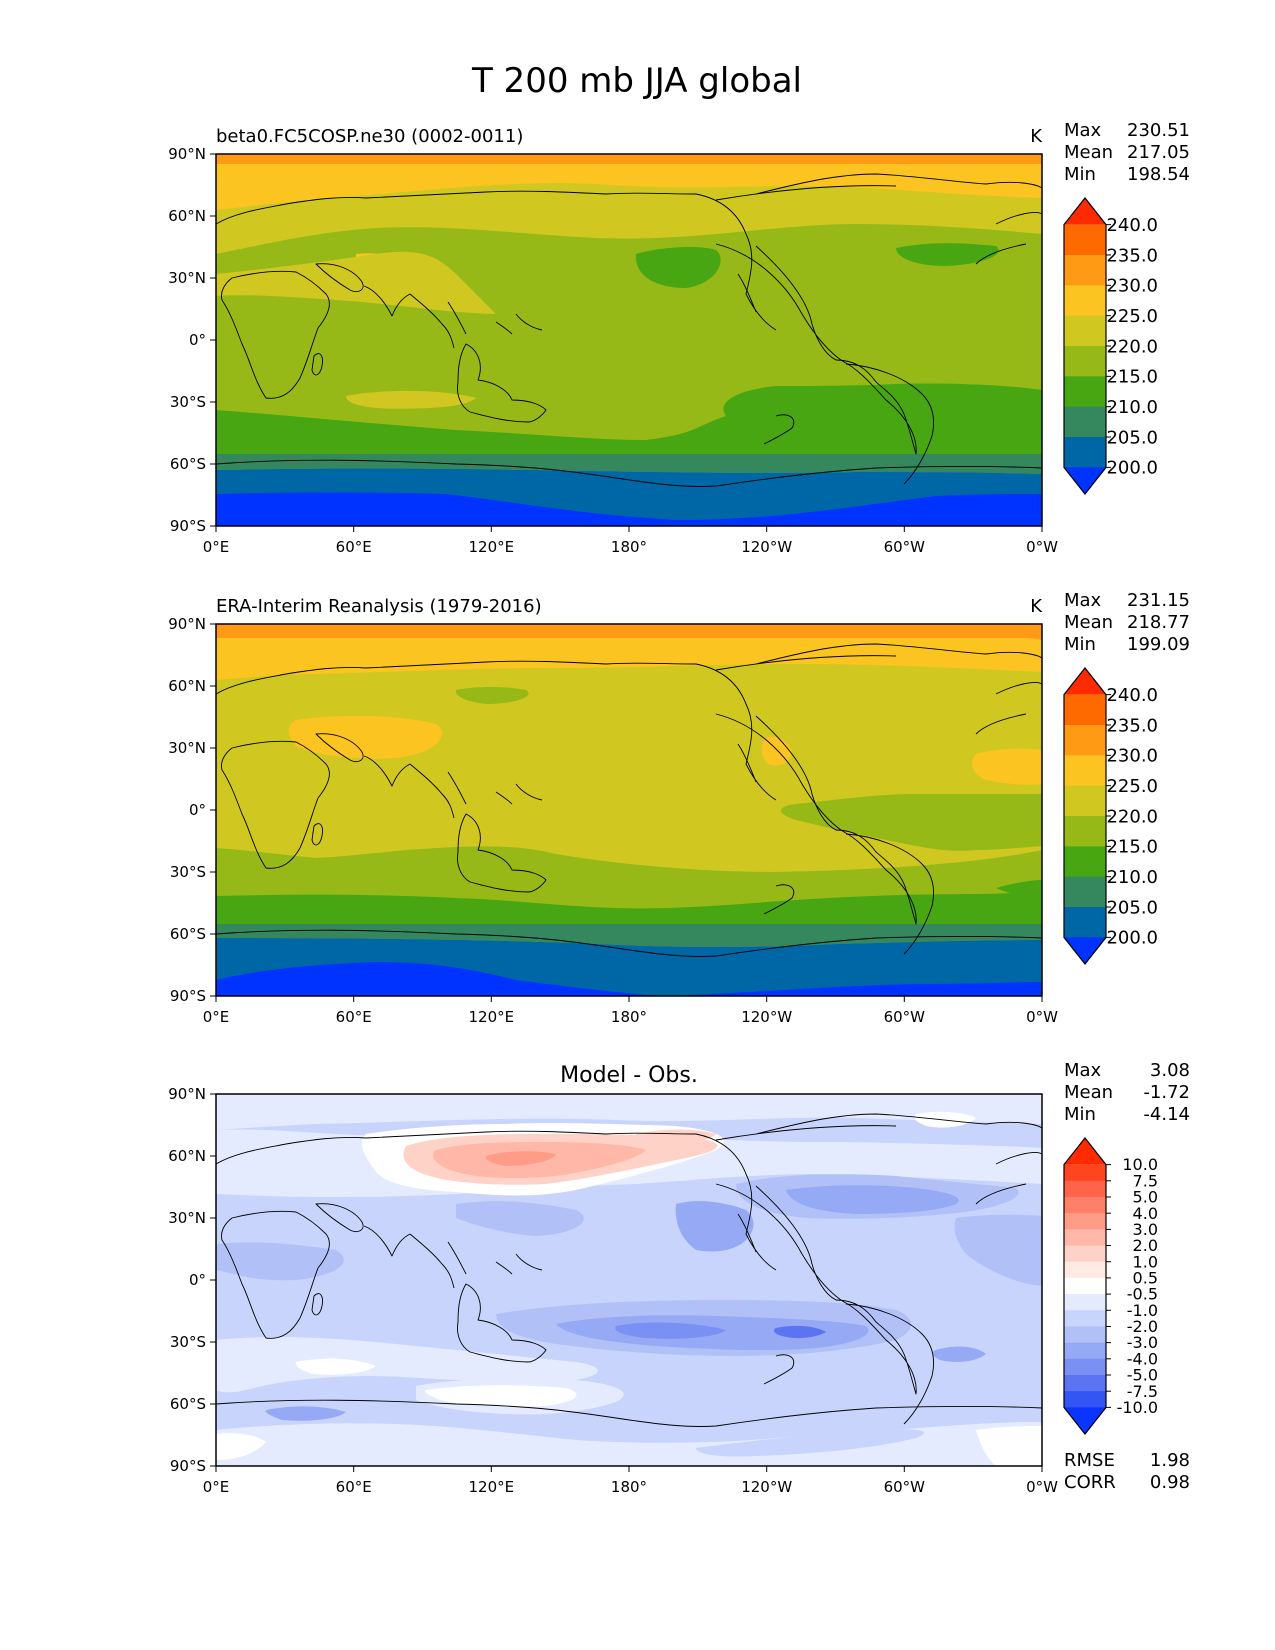 This screenshot has height=1650, width=1275. Describe the element at coordinates (905, 1487) in the screenshot. I see `x-tick-label: 60°W` at that location.